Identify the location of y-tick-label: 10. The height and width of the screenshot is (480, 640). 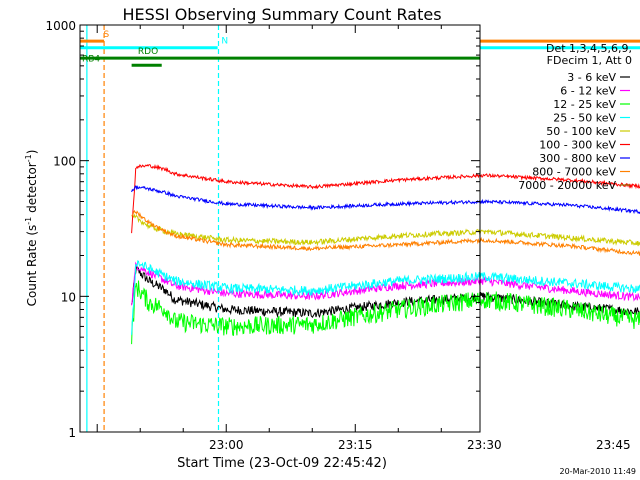
(68, 297).